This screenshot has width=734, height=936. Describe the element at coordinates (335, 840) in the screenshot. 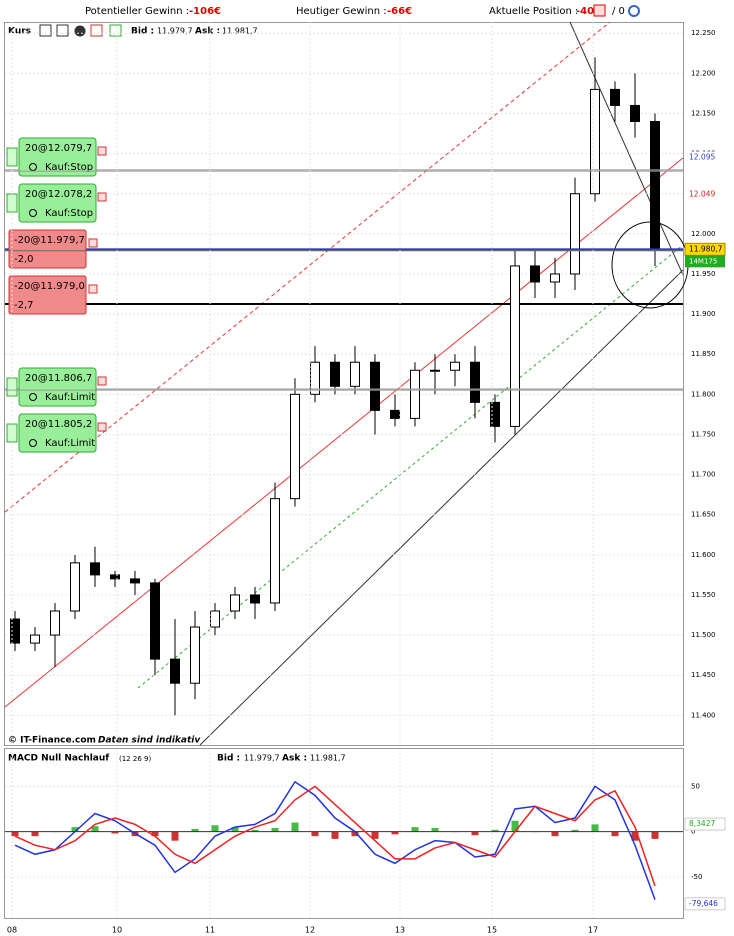

I see `macd-line` at that location.